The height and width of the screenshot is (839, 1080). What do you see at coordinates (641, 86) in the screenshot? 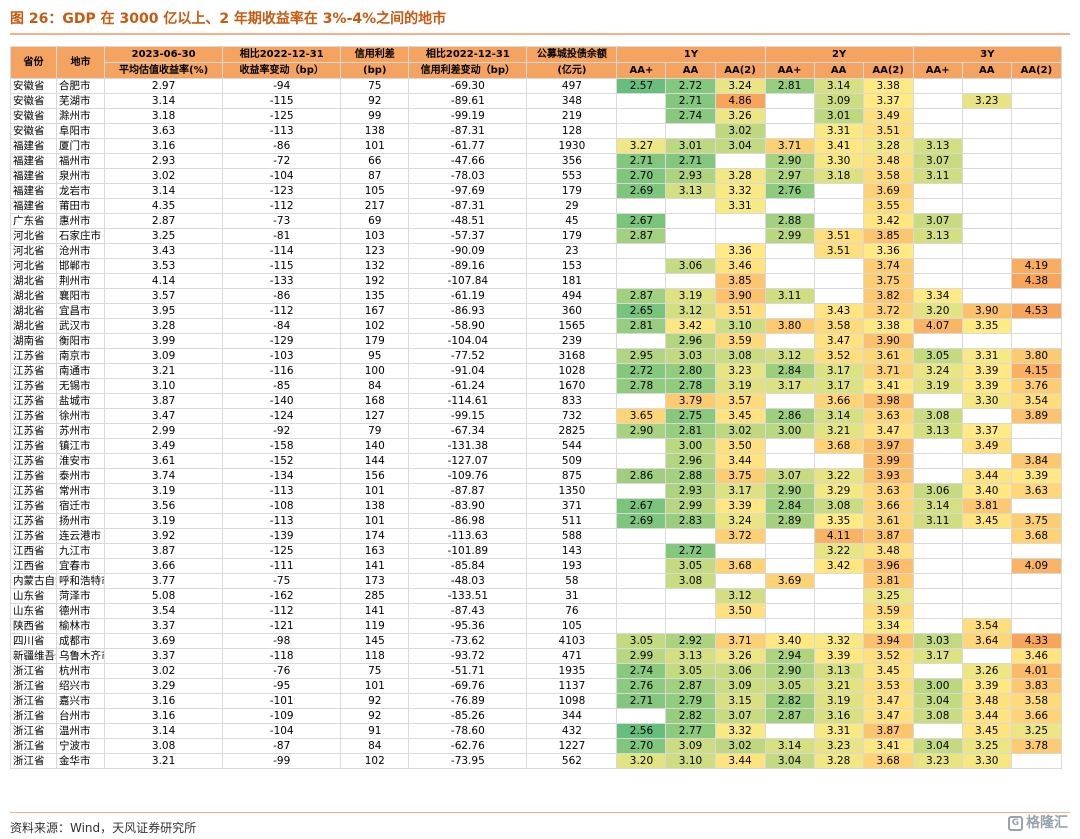
I see `cell-1y-aa-plus: 2.57` at bounding box center [641, 86].